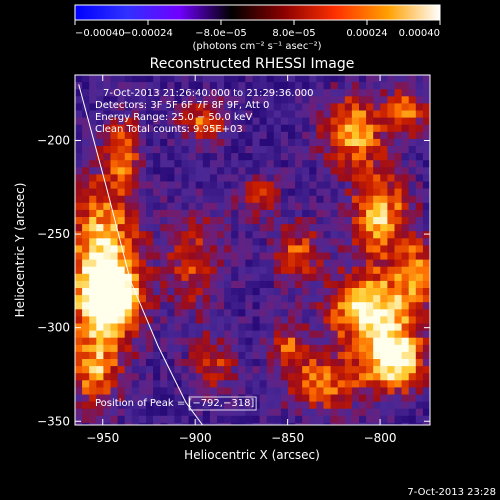 The image size is (500, 500). I want to click on colorbar-tick-label: −0.00024, so click(148, 33).